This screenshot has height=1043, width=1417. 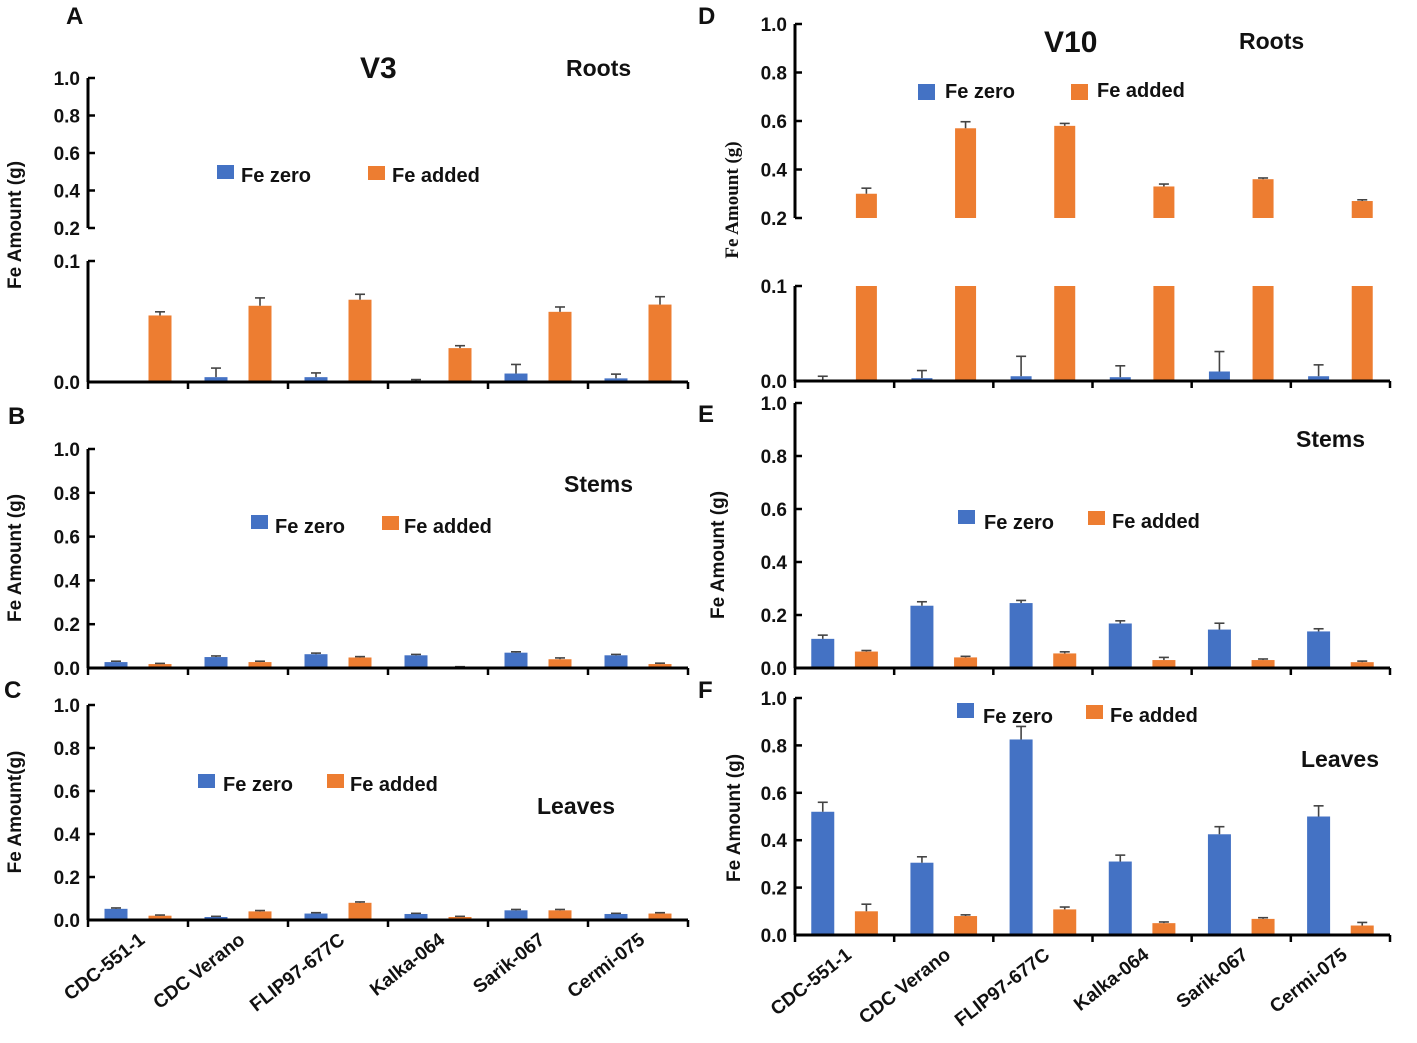 I want to click on organ-label-d: Roots, so click(x=1271, y=41).